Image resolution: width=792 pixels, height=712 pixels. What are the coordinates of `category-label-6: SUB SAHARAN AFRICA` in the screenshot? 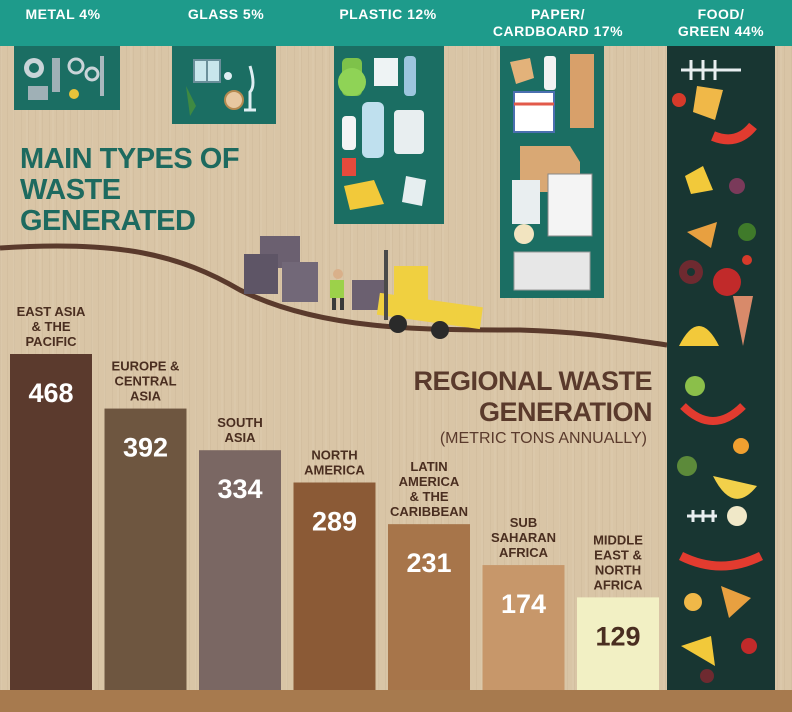 It's located at (523, 537).